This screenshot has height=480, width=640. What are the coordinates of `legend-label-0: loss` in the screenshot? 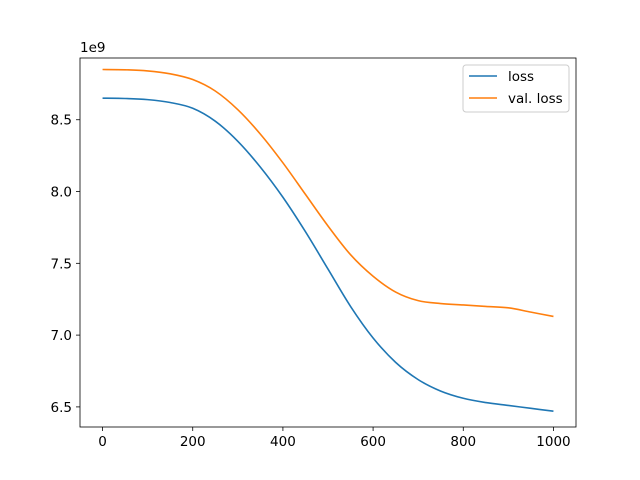 It's located at (521, 77).